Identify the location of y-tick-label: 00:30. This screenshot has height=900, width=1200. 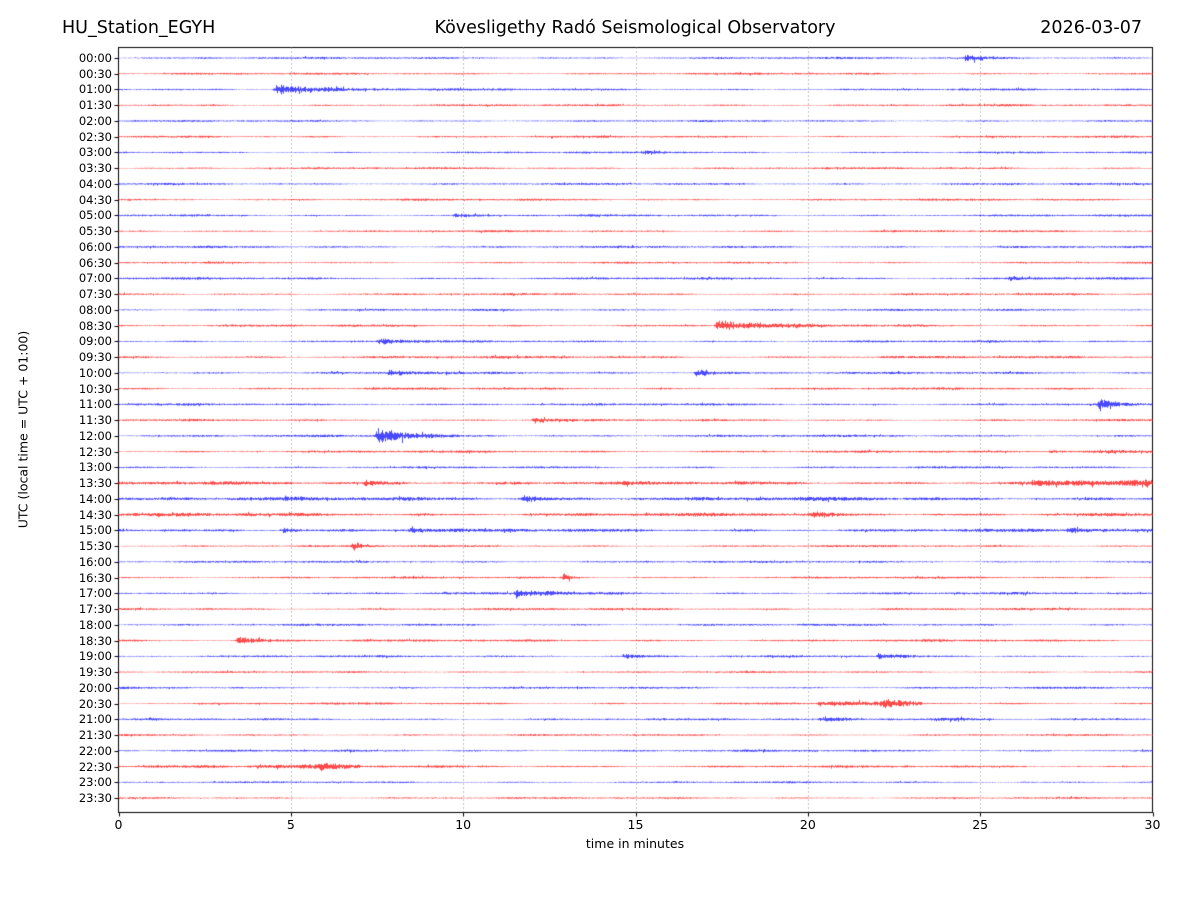
(95, 73).